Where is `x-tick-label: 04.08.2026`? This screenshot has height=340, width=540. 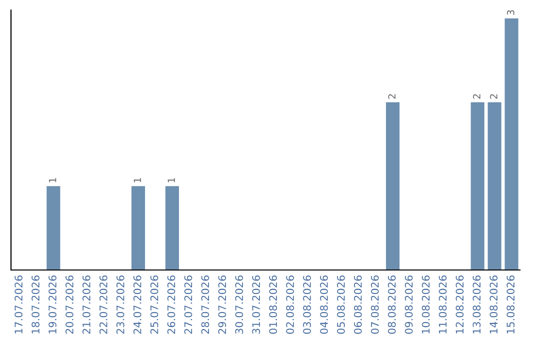
x-tick-label: 04.08.2026 is located at coordinates (324, 305).